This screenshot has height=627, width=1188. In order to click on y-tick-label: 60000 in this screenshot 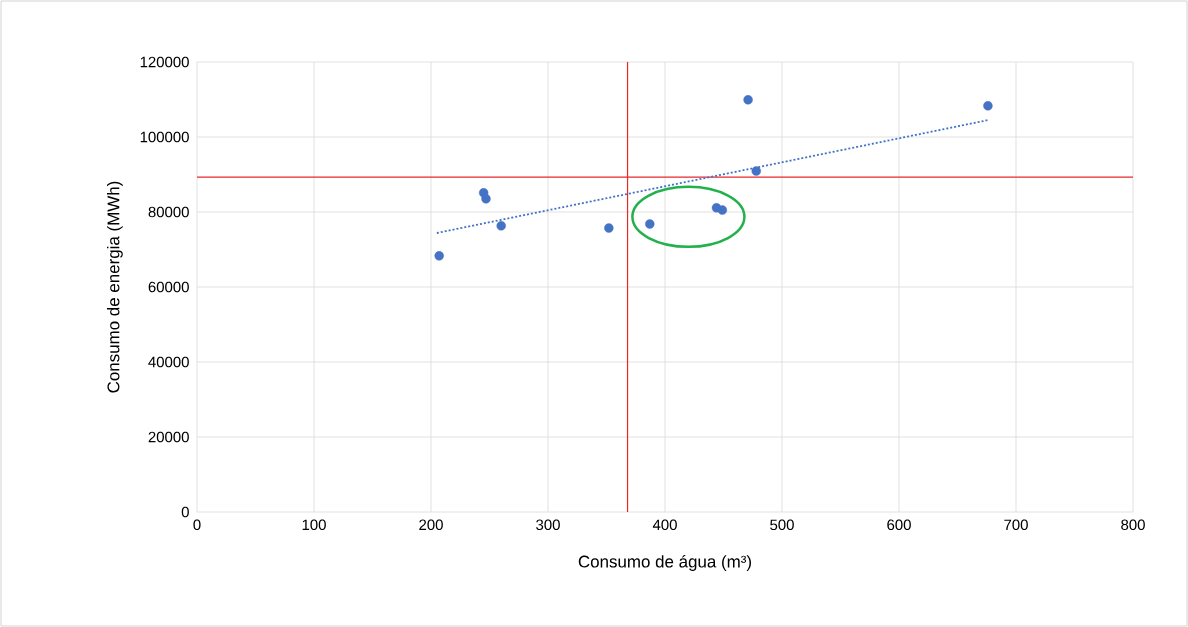, I will do `click(168, 287)`.